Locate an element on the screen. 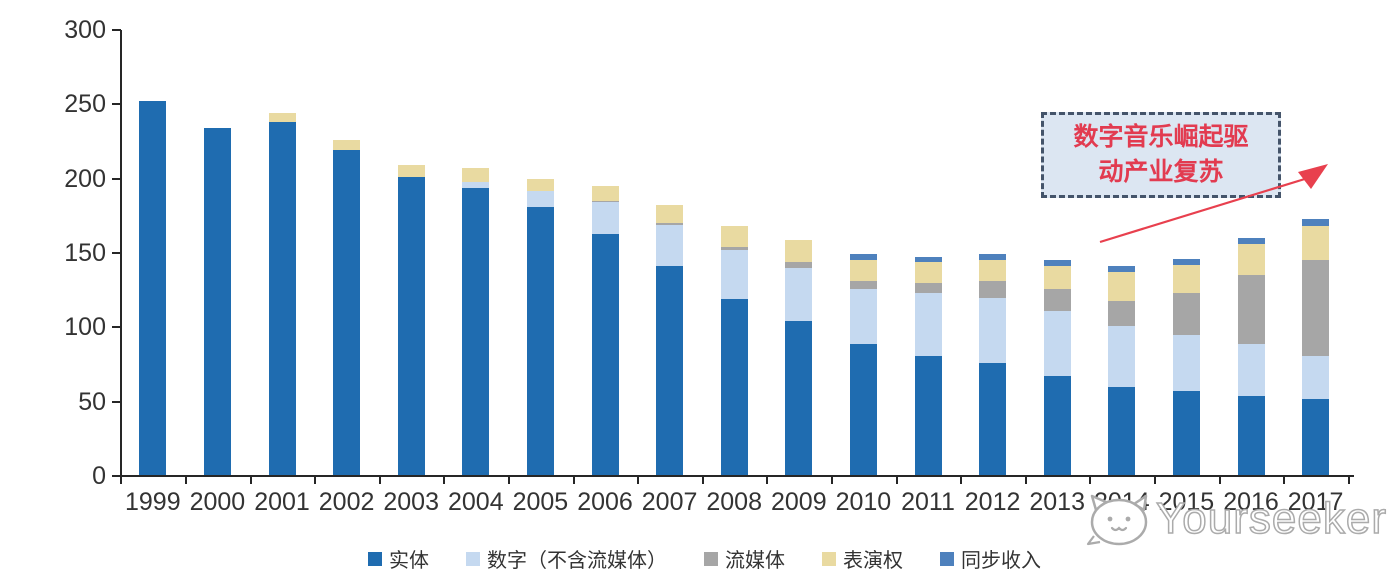 The height and width of the screenshot is (582, 1398). x-axis-label: 2013 is located at coordinates (1057, 502).